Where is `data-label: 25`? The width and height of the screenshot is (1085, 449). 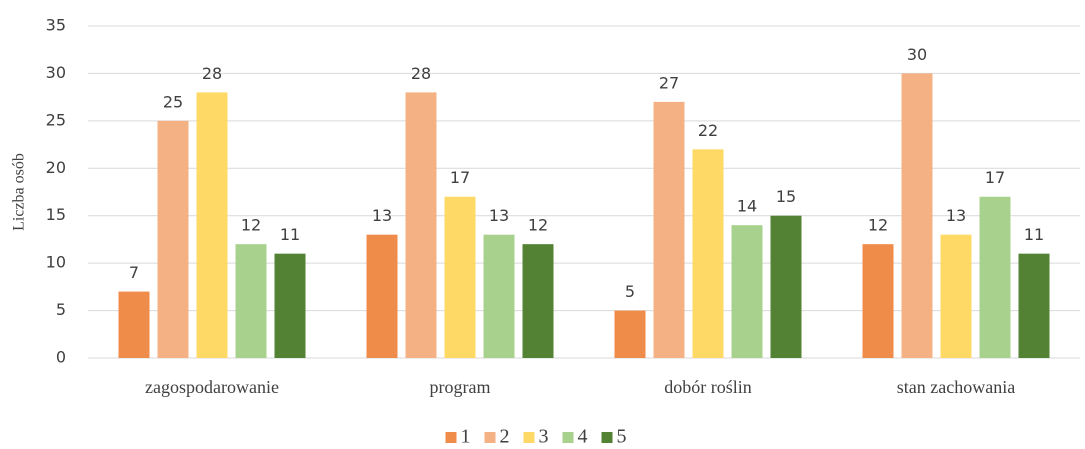 data-label: 25 is located at coordinates (173, 101).